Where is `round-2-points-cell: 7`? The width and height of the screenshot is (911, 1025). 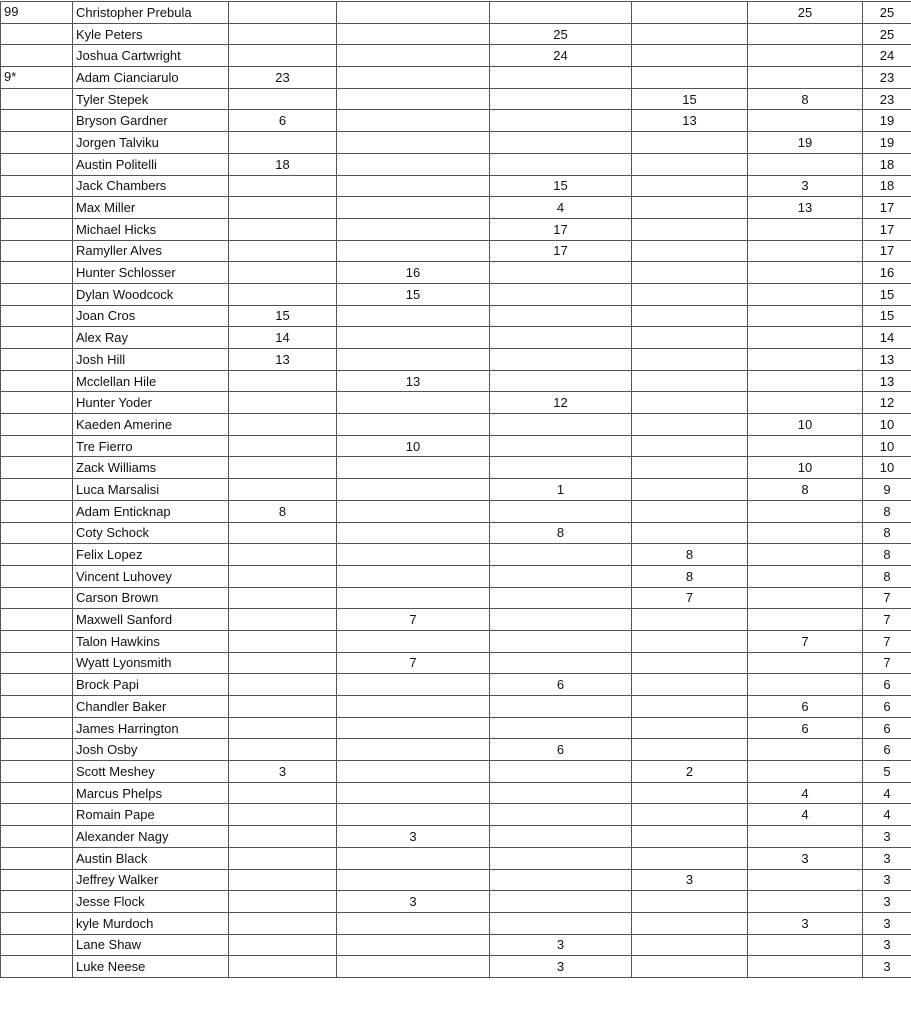 round-2-points-cell: 7 is located at coordinates (413, 663).